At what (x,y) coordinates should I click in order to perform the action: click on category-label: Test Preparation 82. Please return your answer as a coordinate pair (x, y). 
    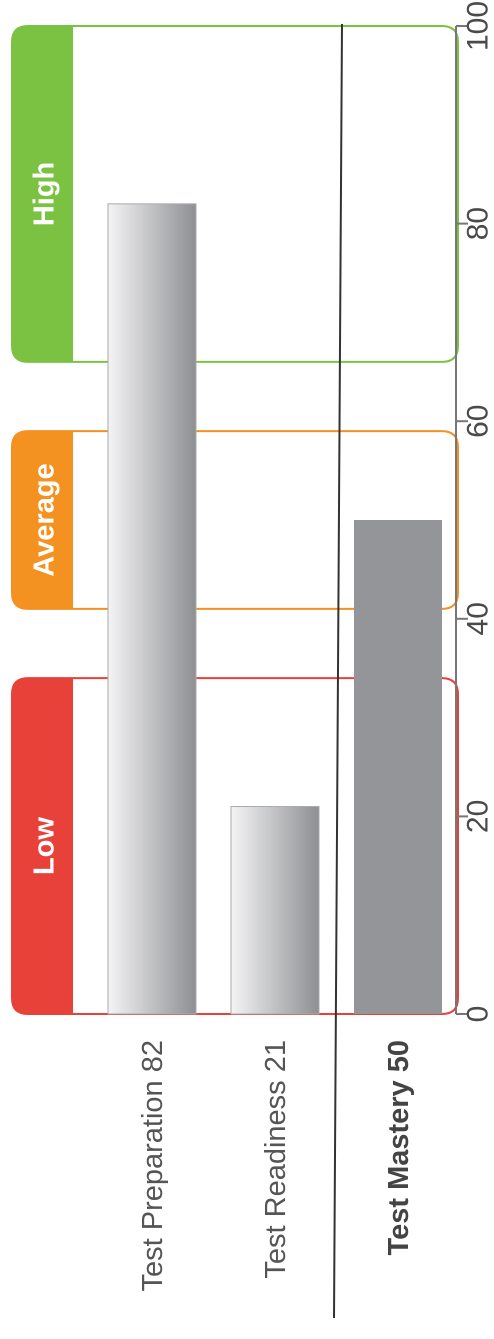
    Looking at the image, I should click on (153, 1165).